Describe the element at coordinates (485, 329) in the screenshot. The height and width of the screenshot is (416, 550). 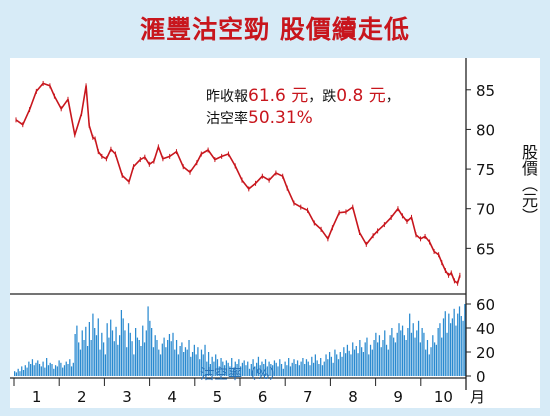
I see `volume-tick-label: 40` at that location.